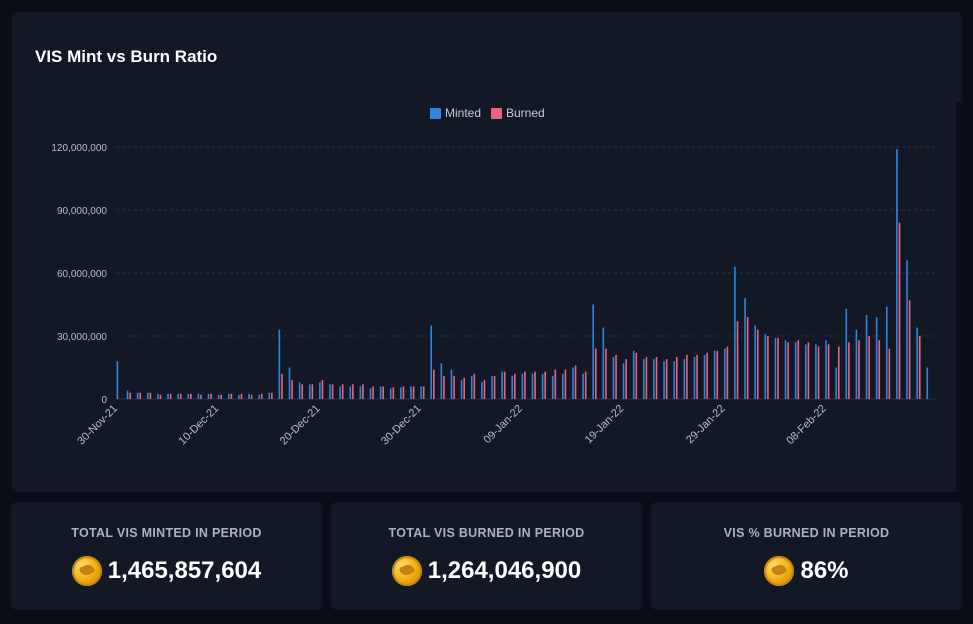 This screenshot has width=973, height=624. What do you see at coordinates (959, 296) in the screenshot?
I see `scrollbar` at bounding box center [959, 296].